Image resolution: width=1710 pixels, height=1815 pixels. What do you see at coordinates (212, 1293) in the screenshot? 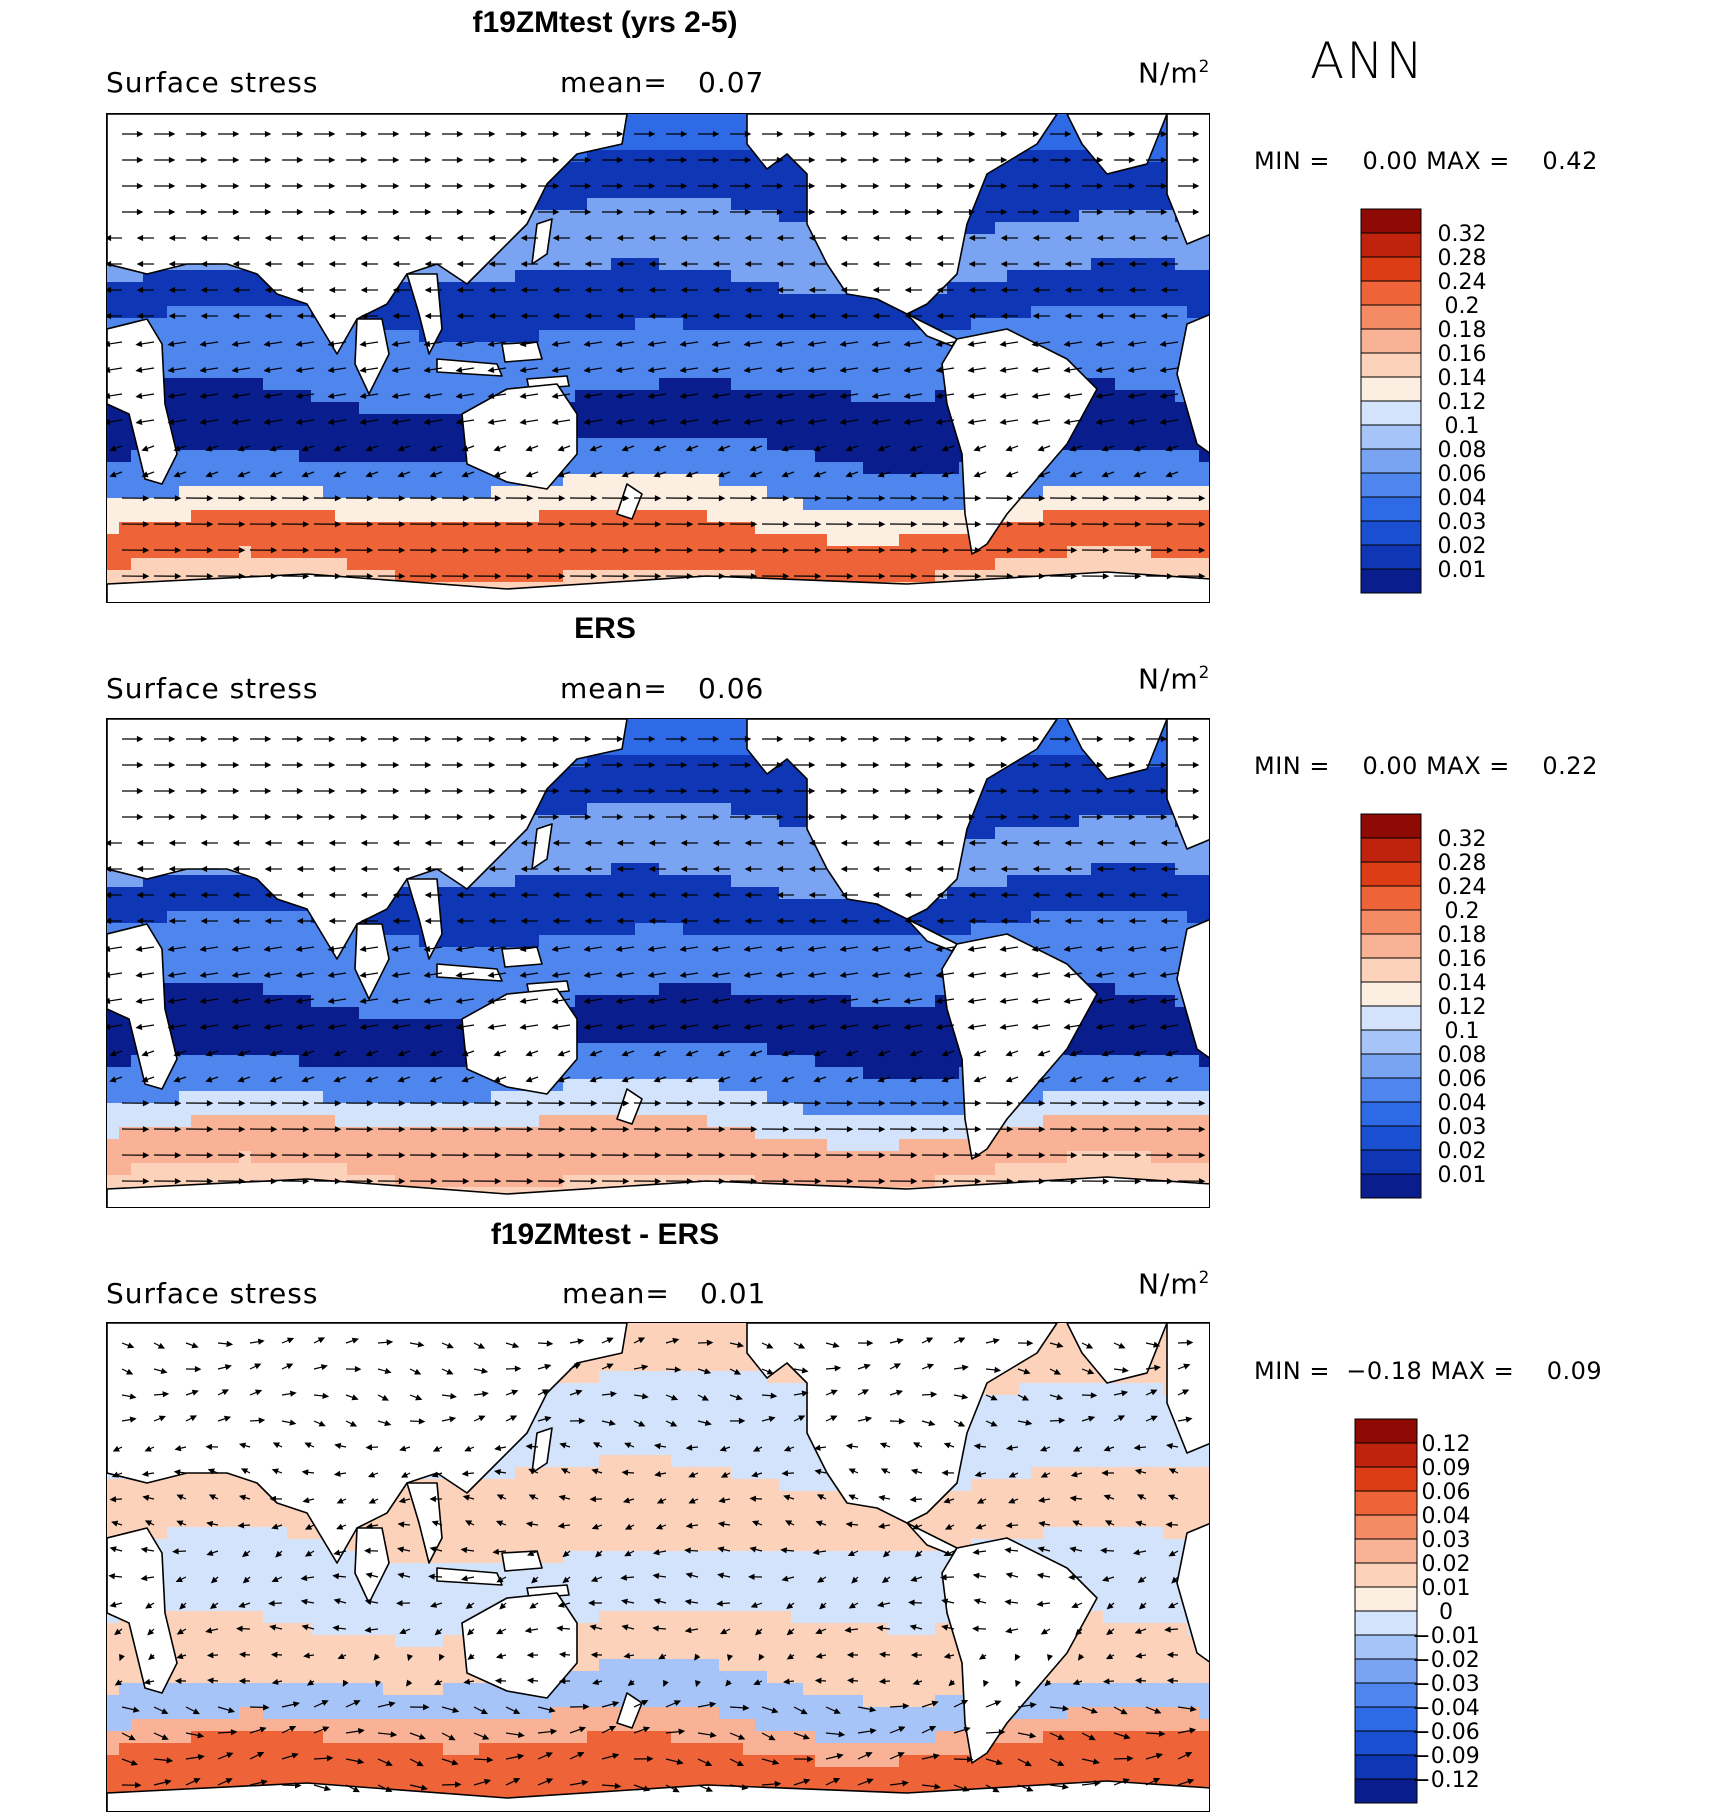
I see `panel-3-variable: Surface stress` at bounding box center [212, 1293].